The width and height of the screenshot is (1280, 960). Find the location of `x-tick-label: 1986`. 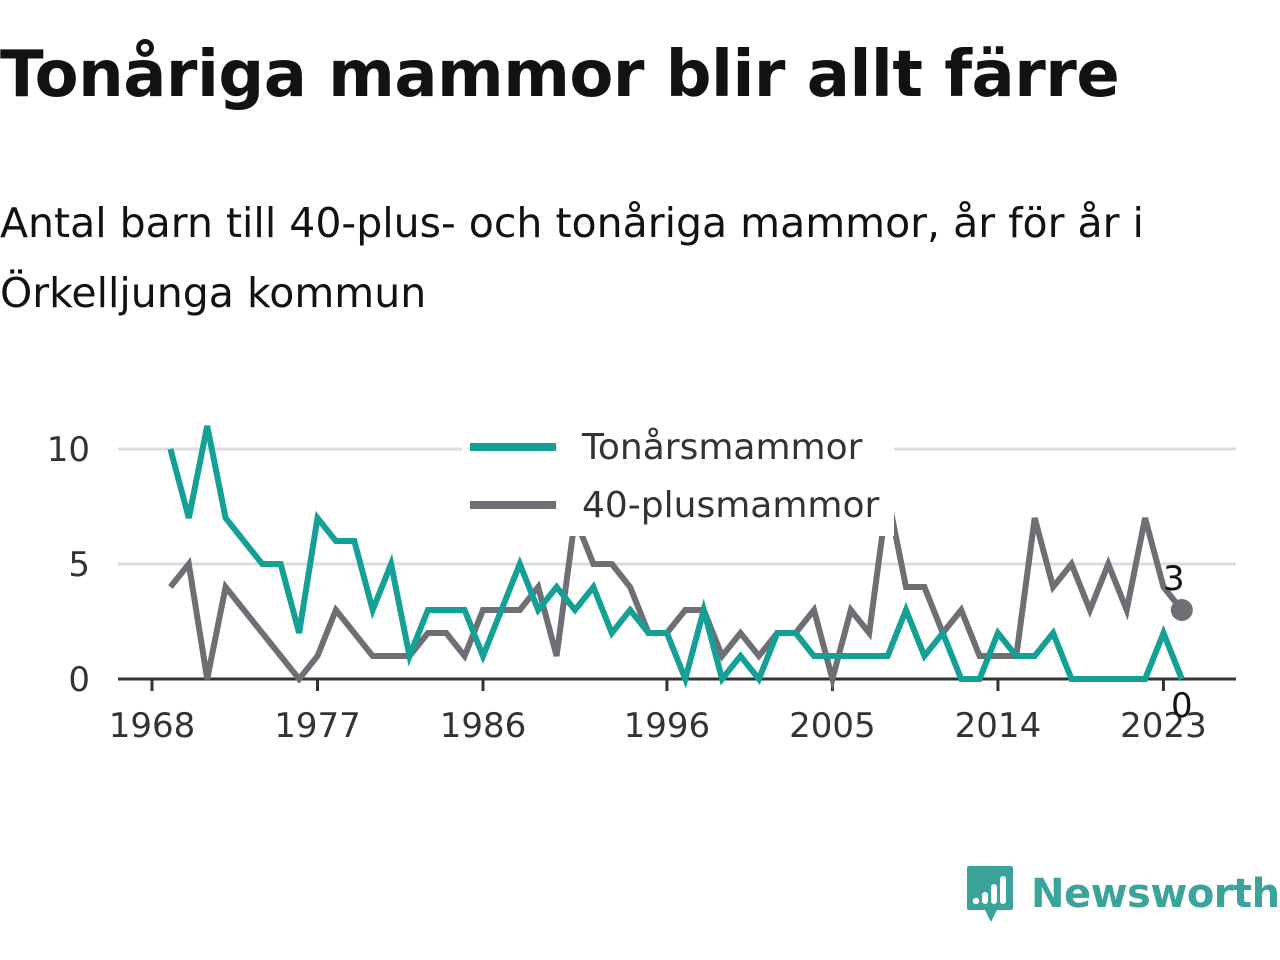

x-tick-label: 1986 is located at coordinates (483, 726).